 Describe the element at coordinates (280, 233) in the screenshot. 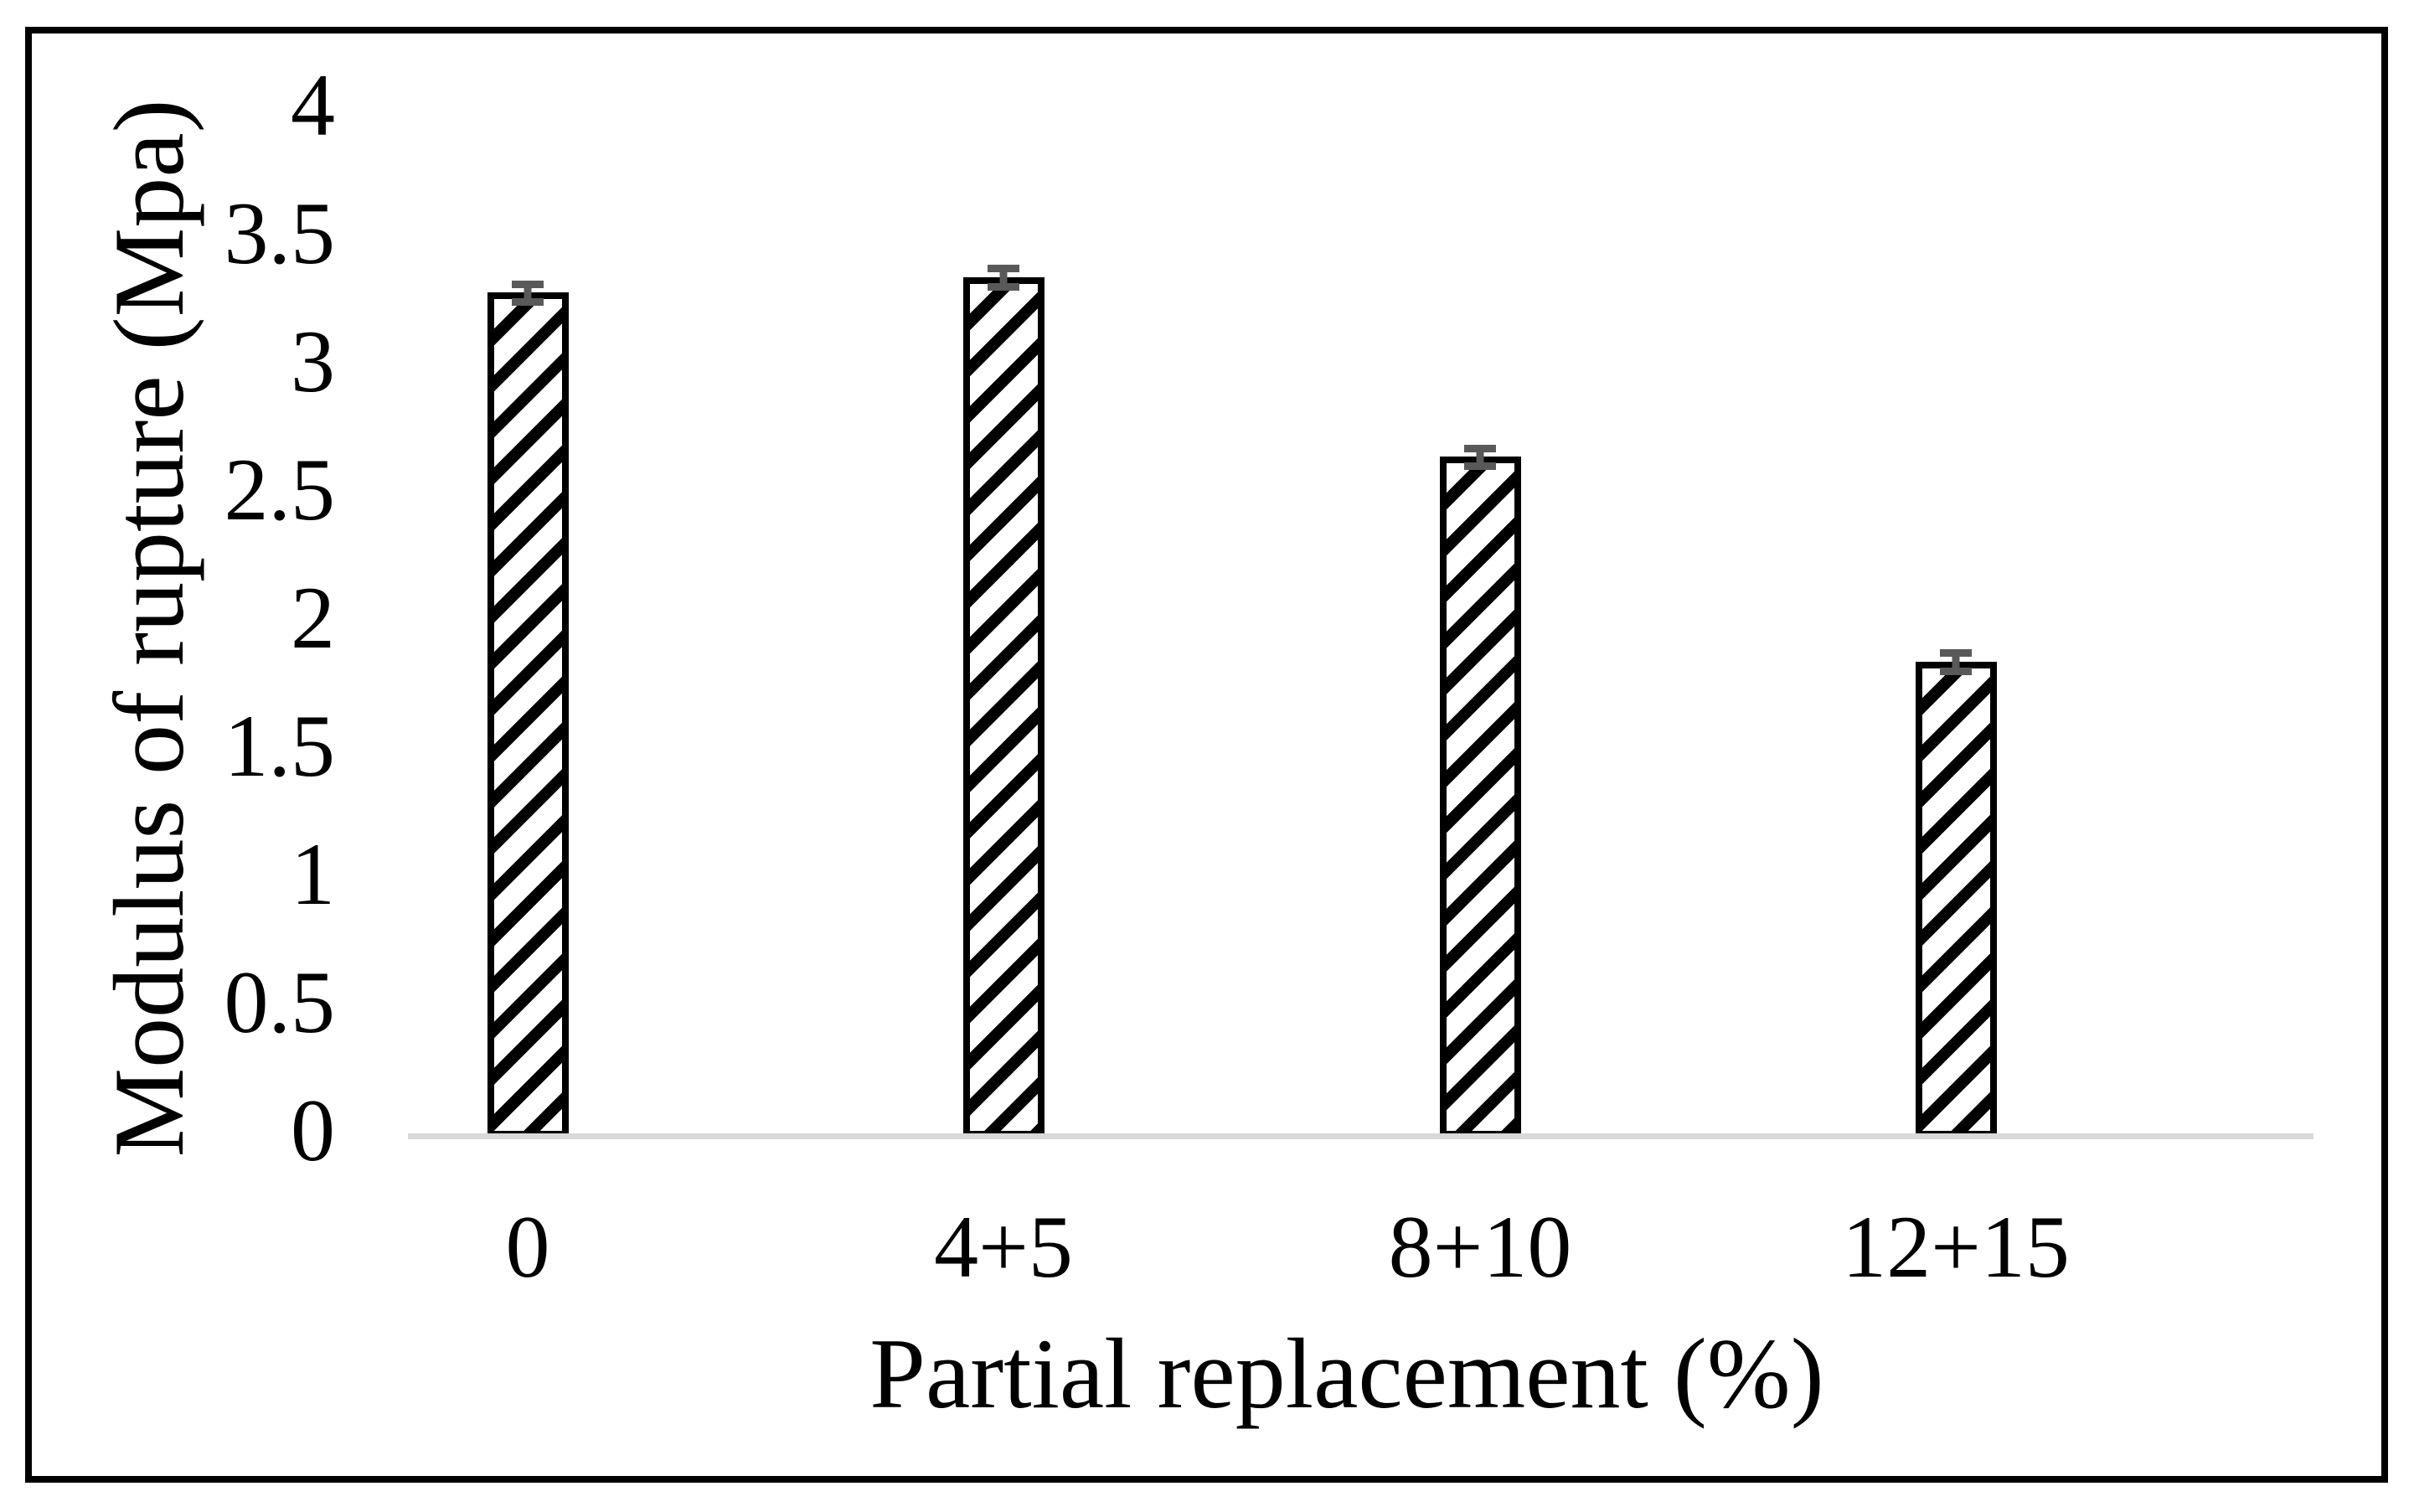

I see `y-tick-label: 3.5` at that location.